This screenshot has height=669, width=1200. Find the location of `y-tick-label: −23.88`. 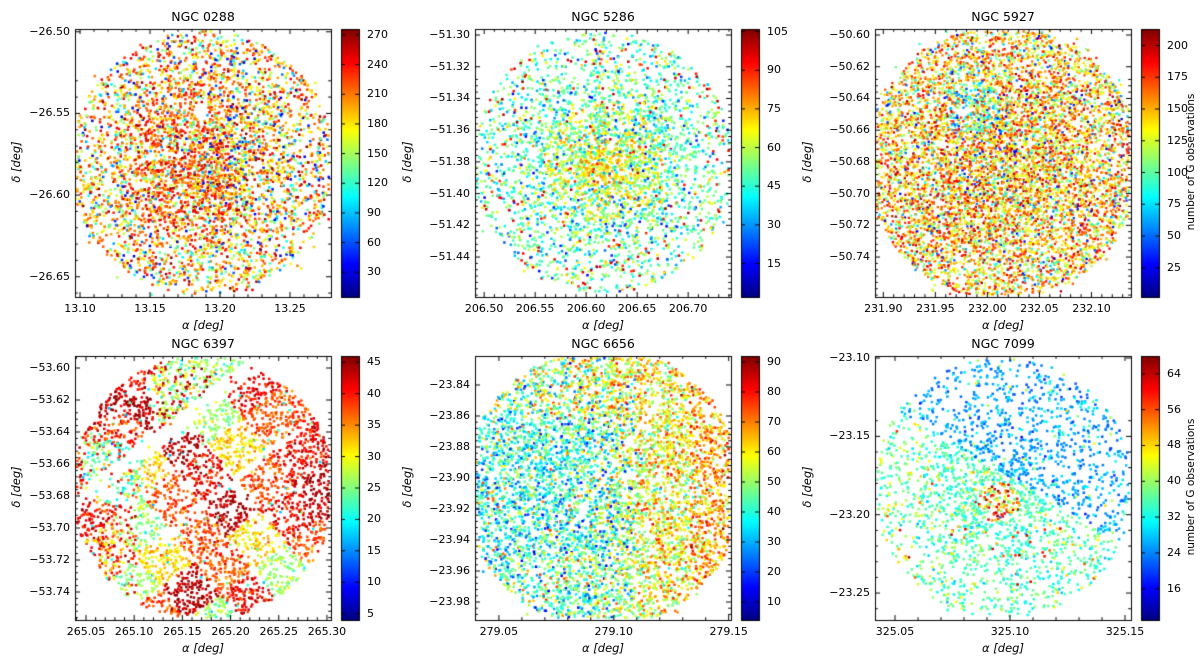

y-tick-label: −23.88 is located at coordinates (449, 446).